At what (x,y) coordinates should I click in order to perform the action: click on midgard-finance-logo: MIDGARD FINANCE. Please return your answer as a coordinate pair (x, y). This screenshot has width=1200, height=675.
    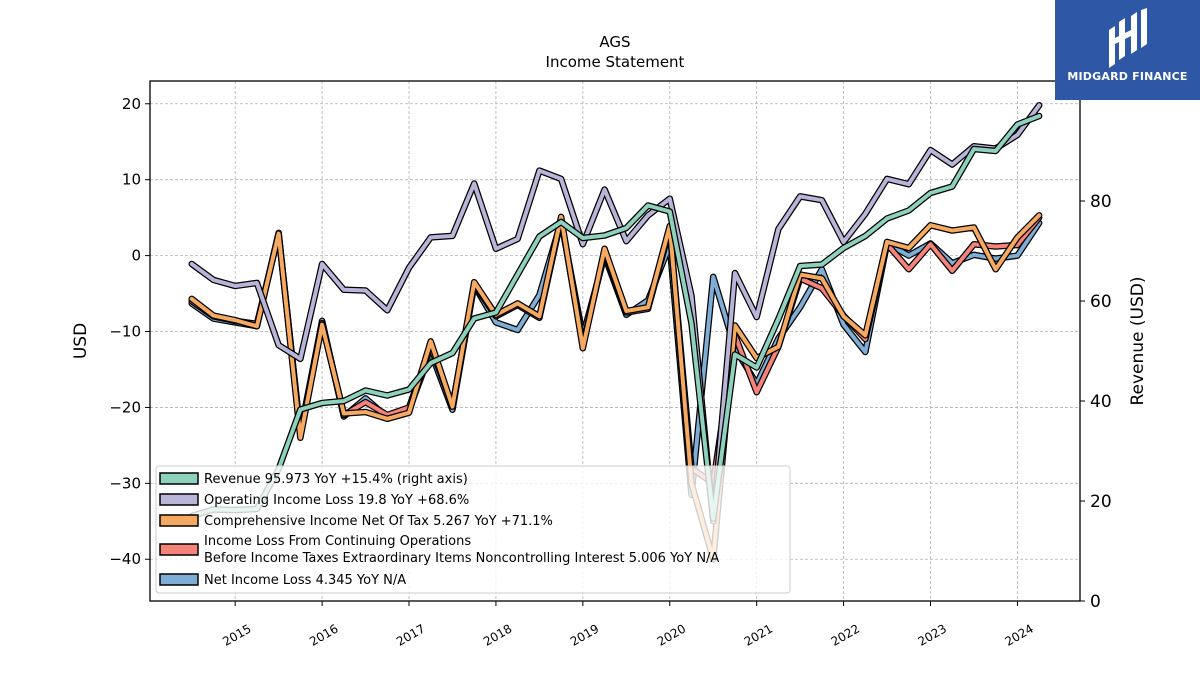
    Looking at the image, I should click on (1127, 50).